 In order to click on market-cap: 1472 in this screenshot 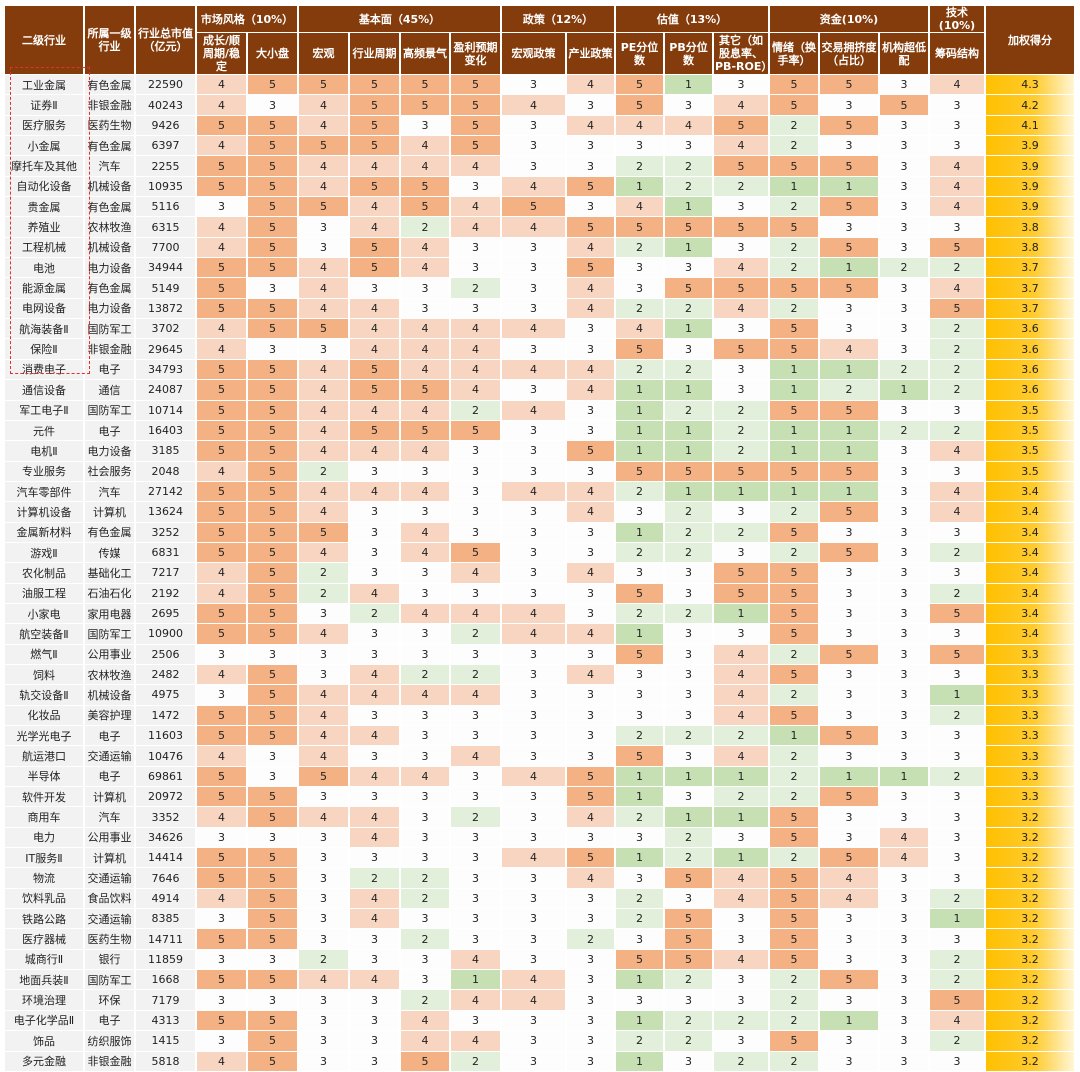, I will do `click(165, 715)`.